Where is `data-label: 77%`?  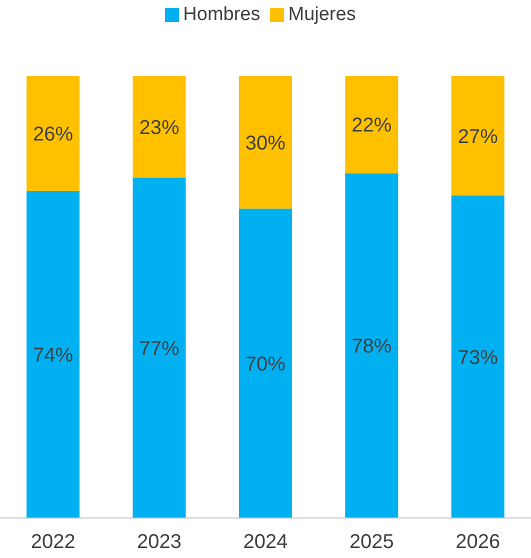
data-label: 77% is located at coordinates (159, 349).